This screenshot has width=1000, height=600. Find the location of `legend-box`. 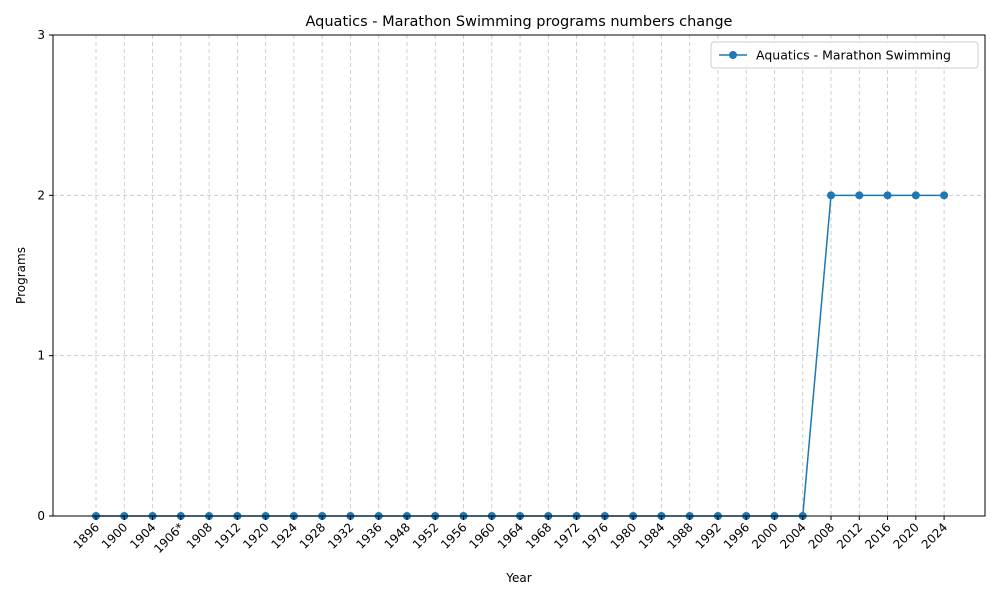

legend-box is located at coordinates (844, 55).